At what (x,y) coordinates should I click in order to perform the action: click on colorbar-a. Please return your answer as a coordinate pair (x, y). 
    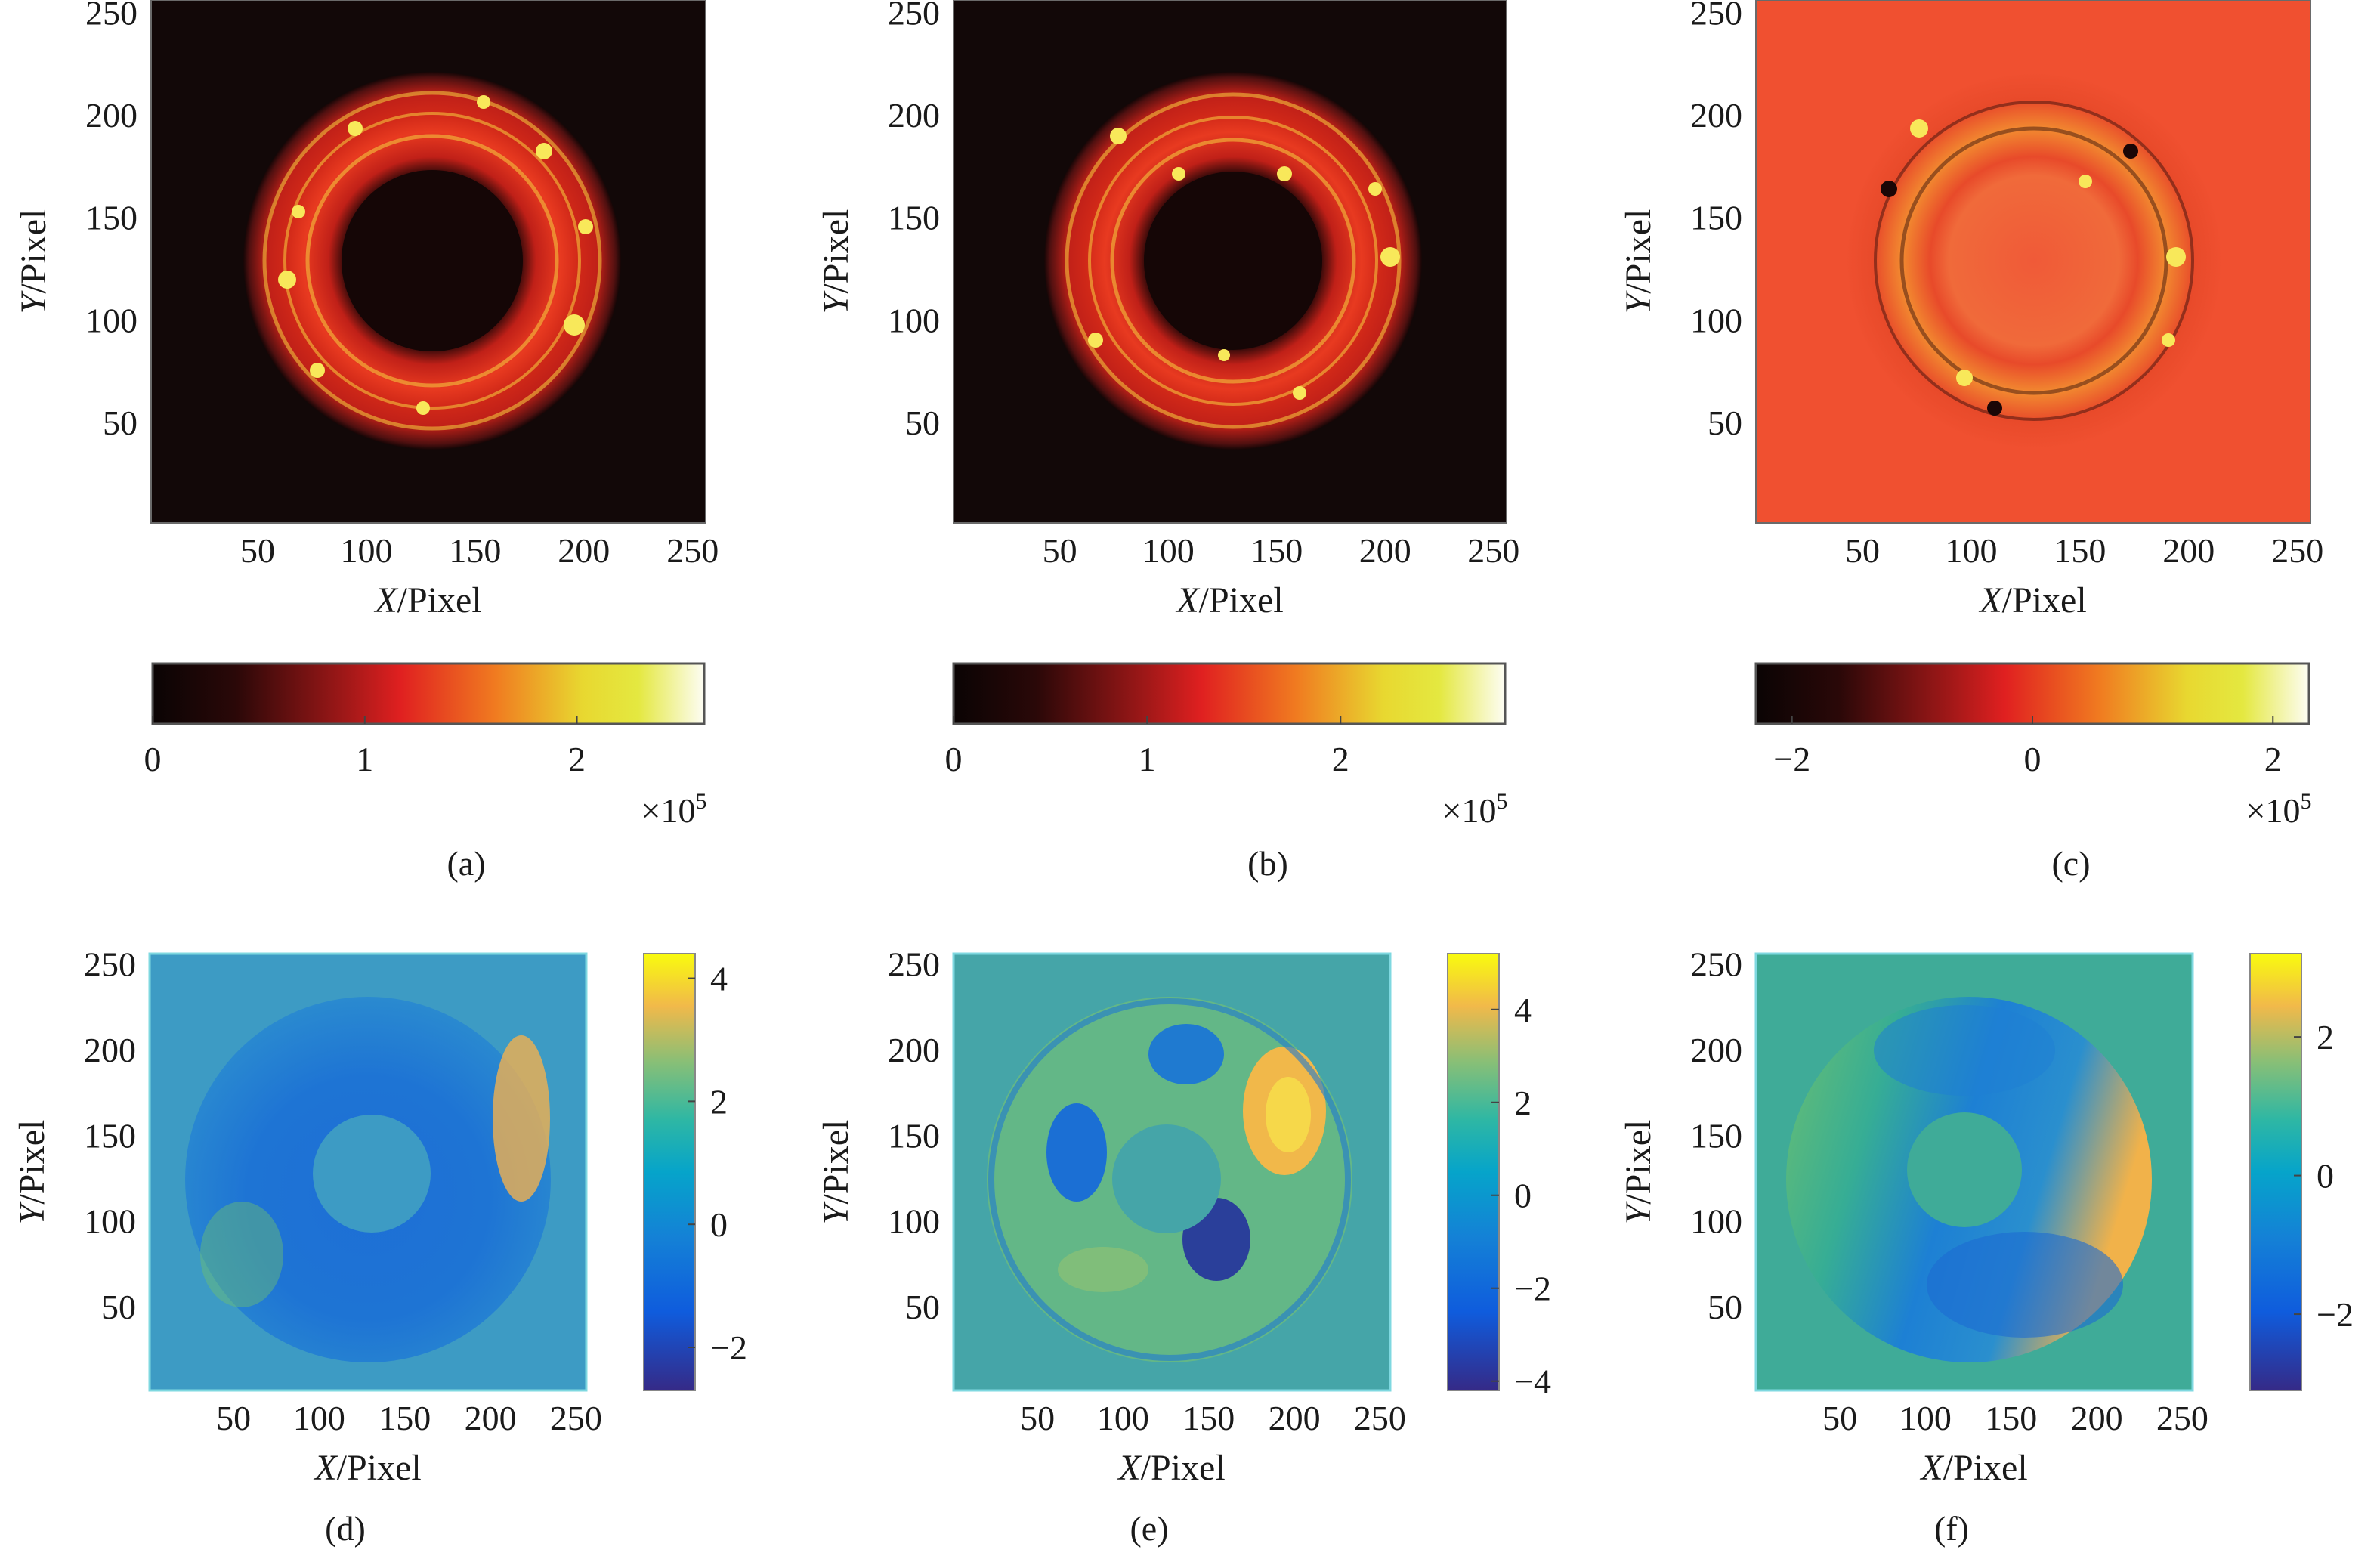
    Looking at the image, I should click on (428, 693).